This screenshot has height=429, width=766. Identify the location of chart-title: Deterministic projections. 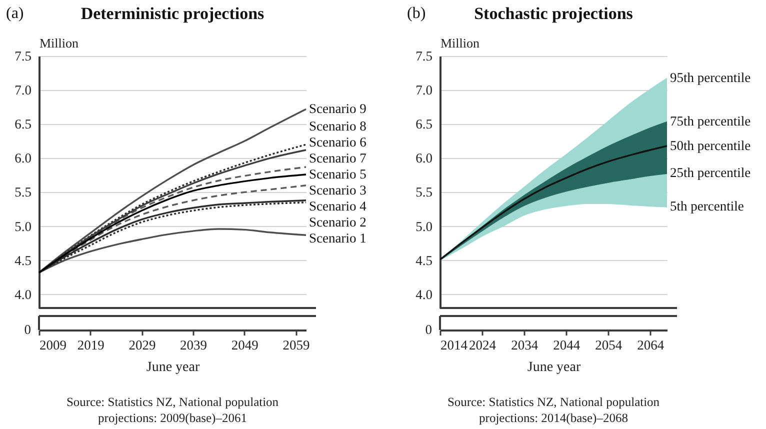
(172, 13).